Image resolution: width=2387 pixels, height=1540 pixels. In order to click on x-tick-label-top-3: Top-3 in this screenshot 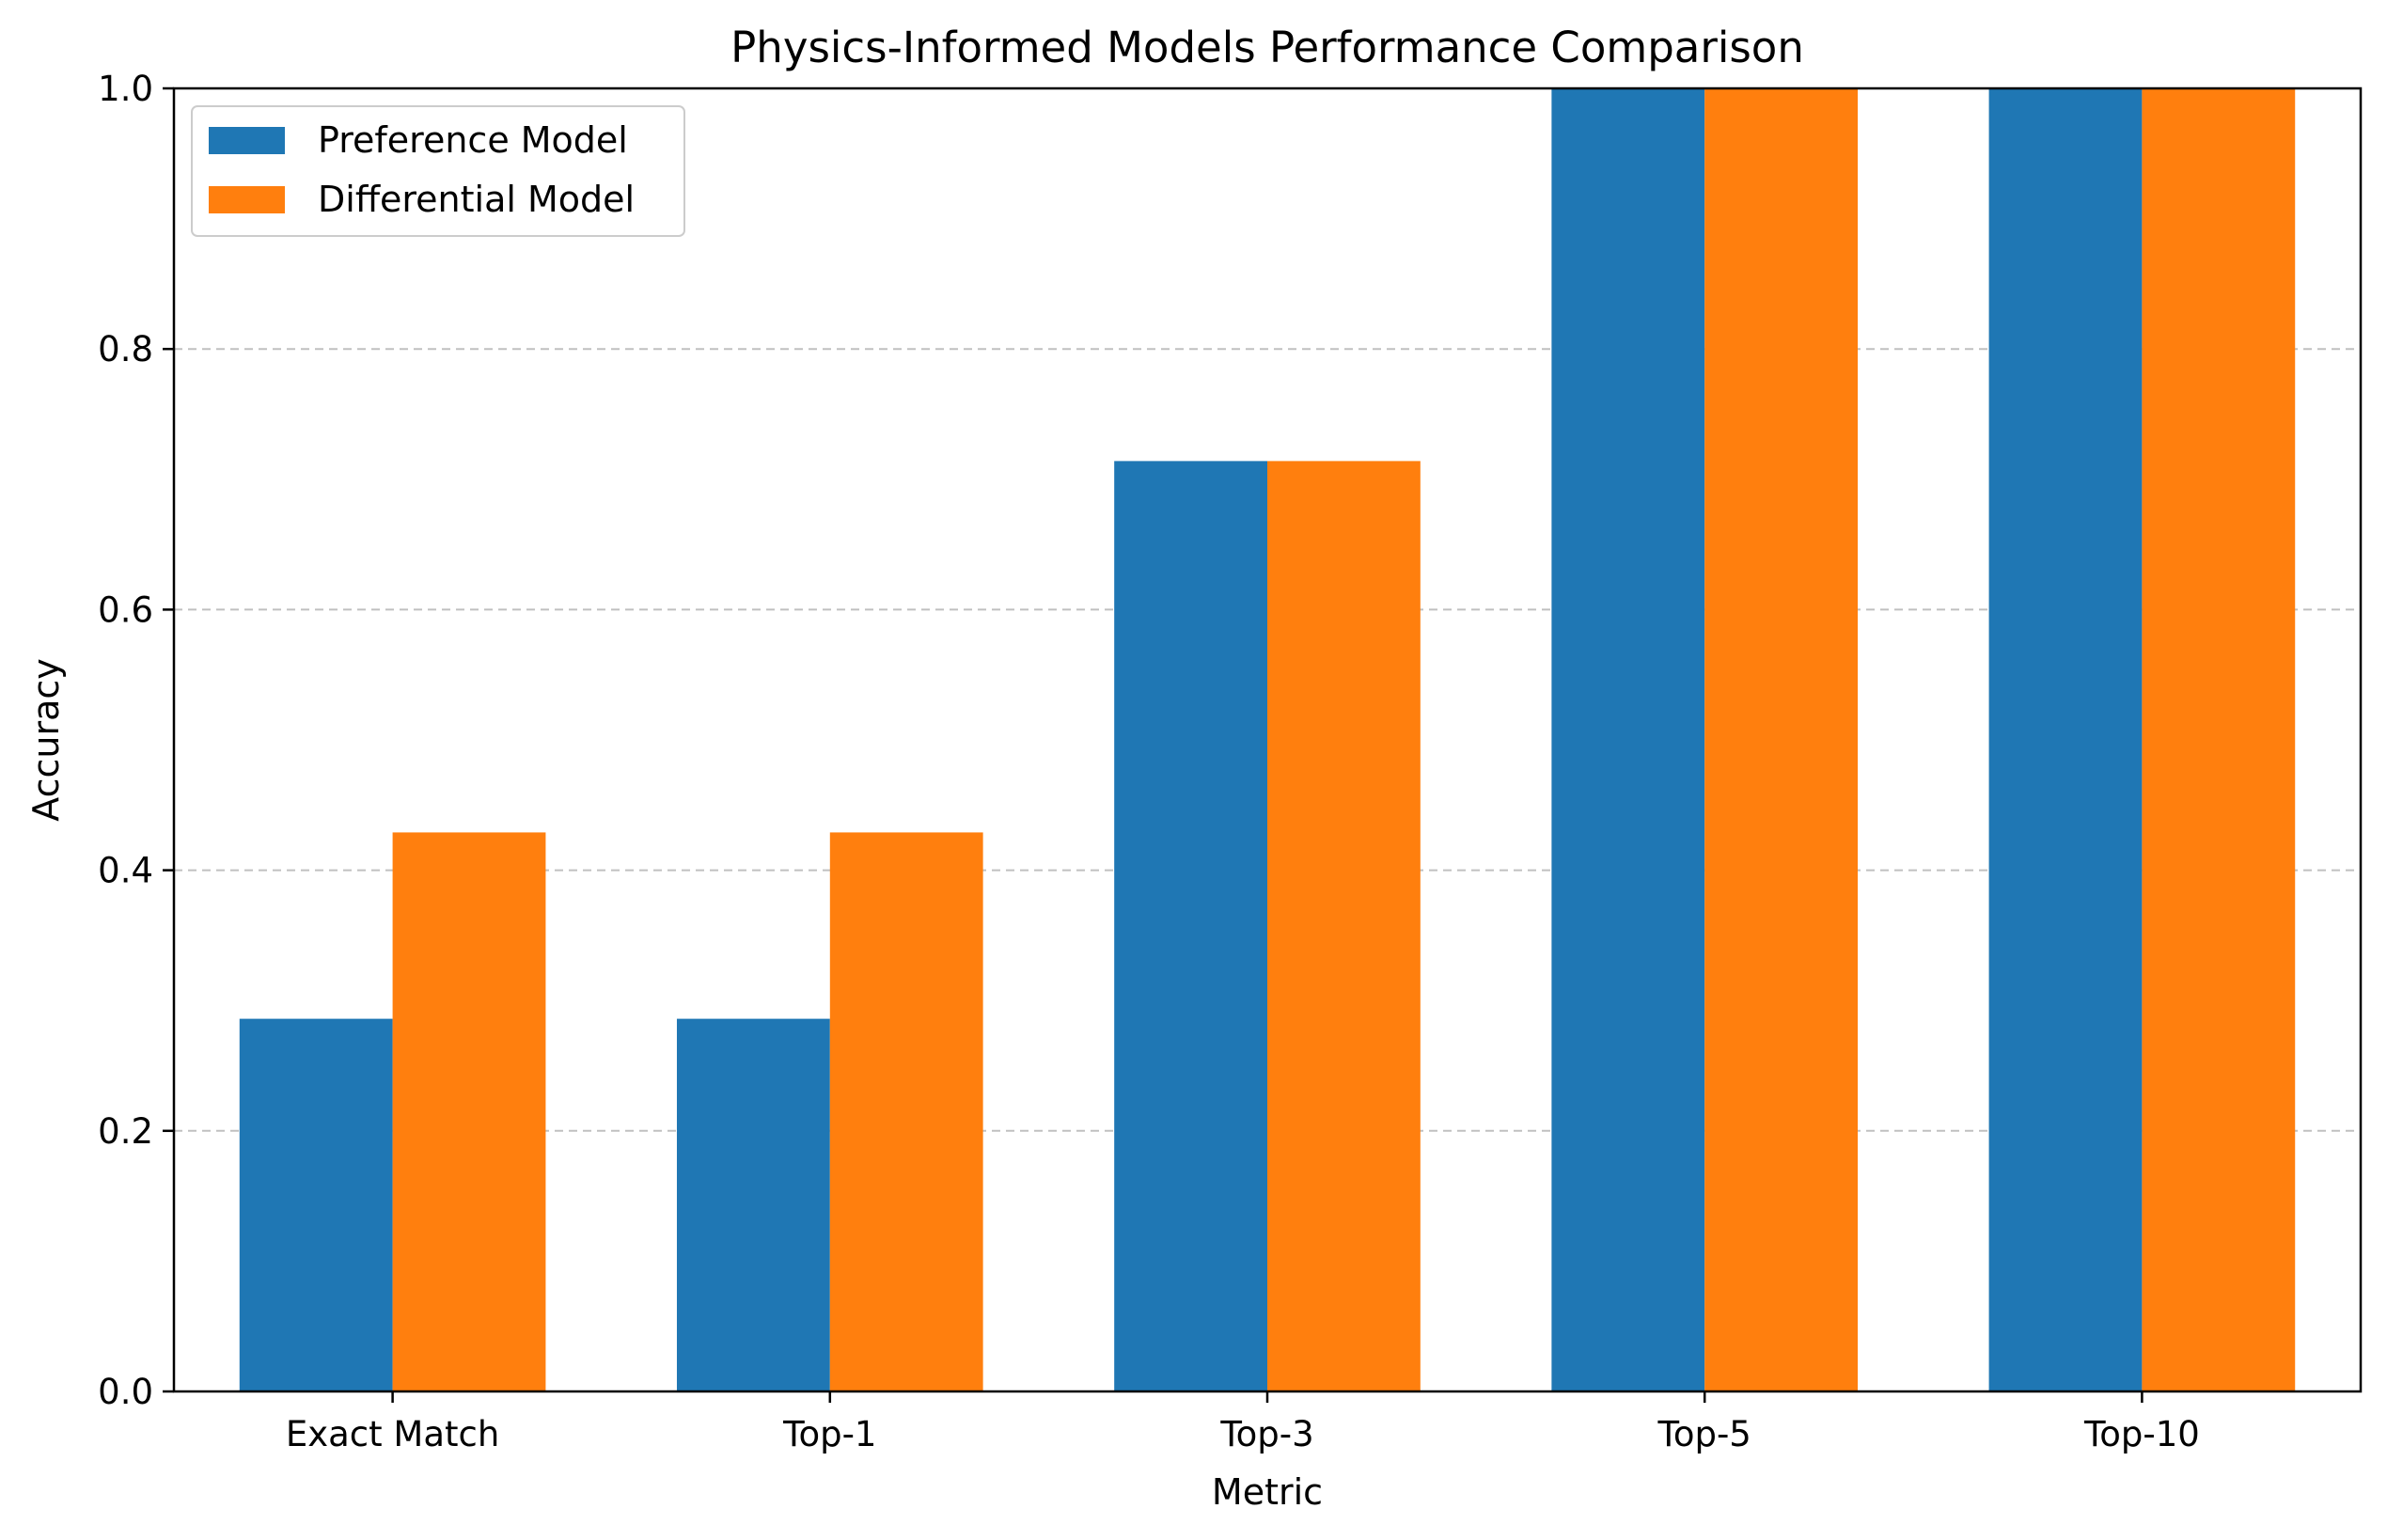, I will do `click(1266, 1434)`.